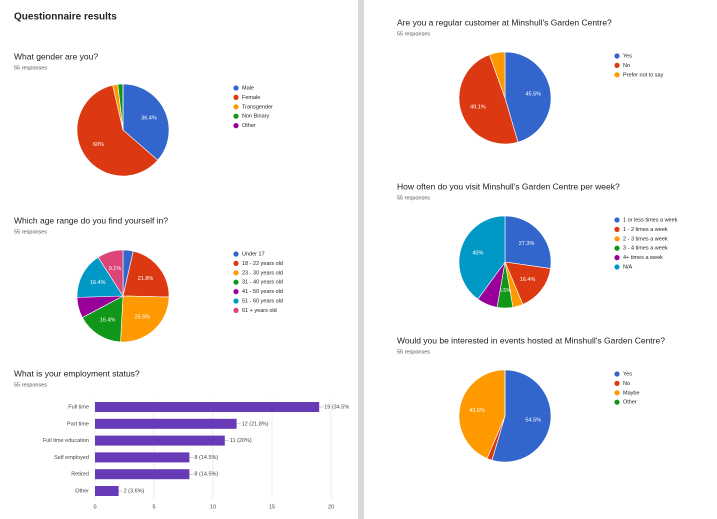  What do you see at coordinates (80, 475) in the screenshot?
I see `y-tick-label: Retired` at bounding box center [80, 475].